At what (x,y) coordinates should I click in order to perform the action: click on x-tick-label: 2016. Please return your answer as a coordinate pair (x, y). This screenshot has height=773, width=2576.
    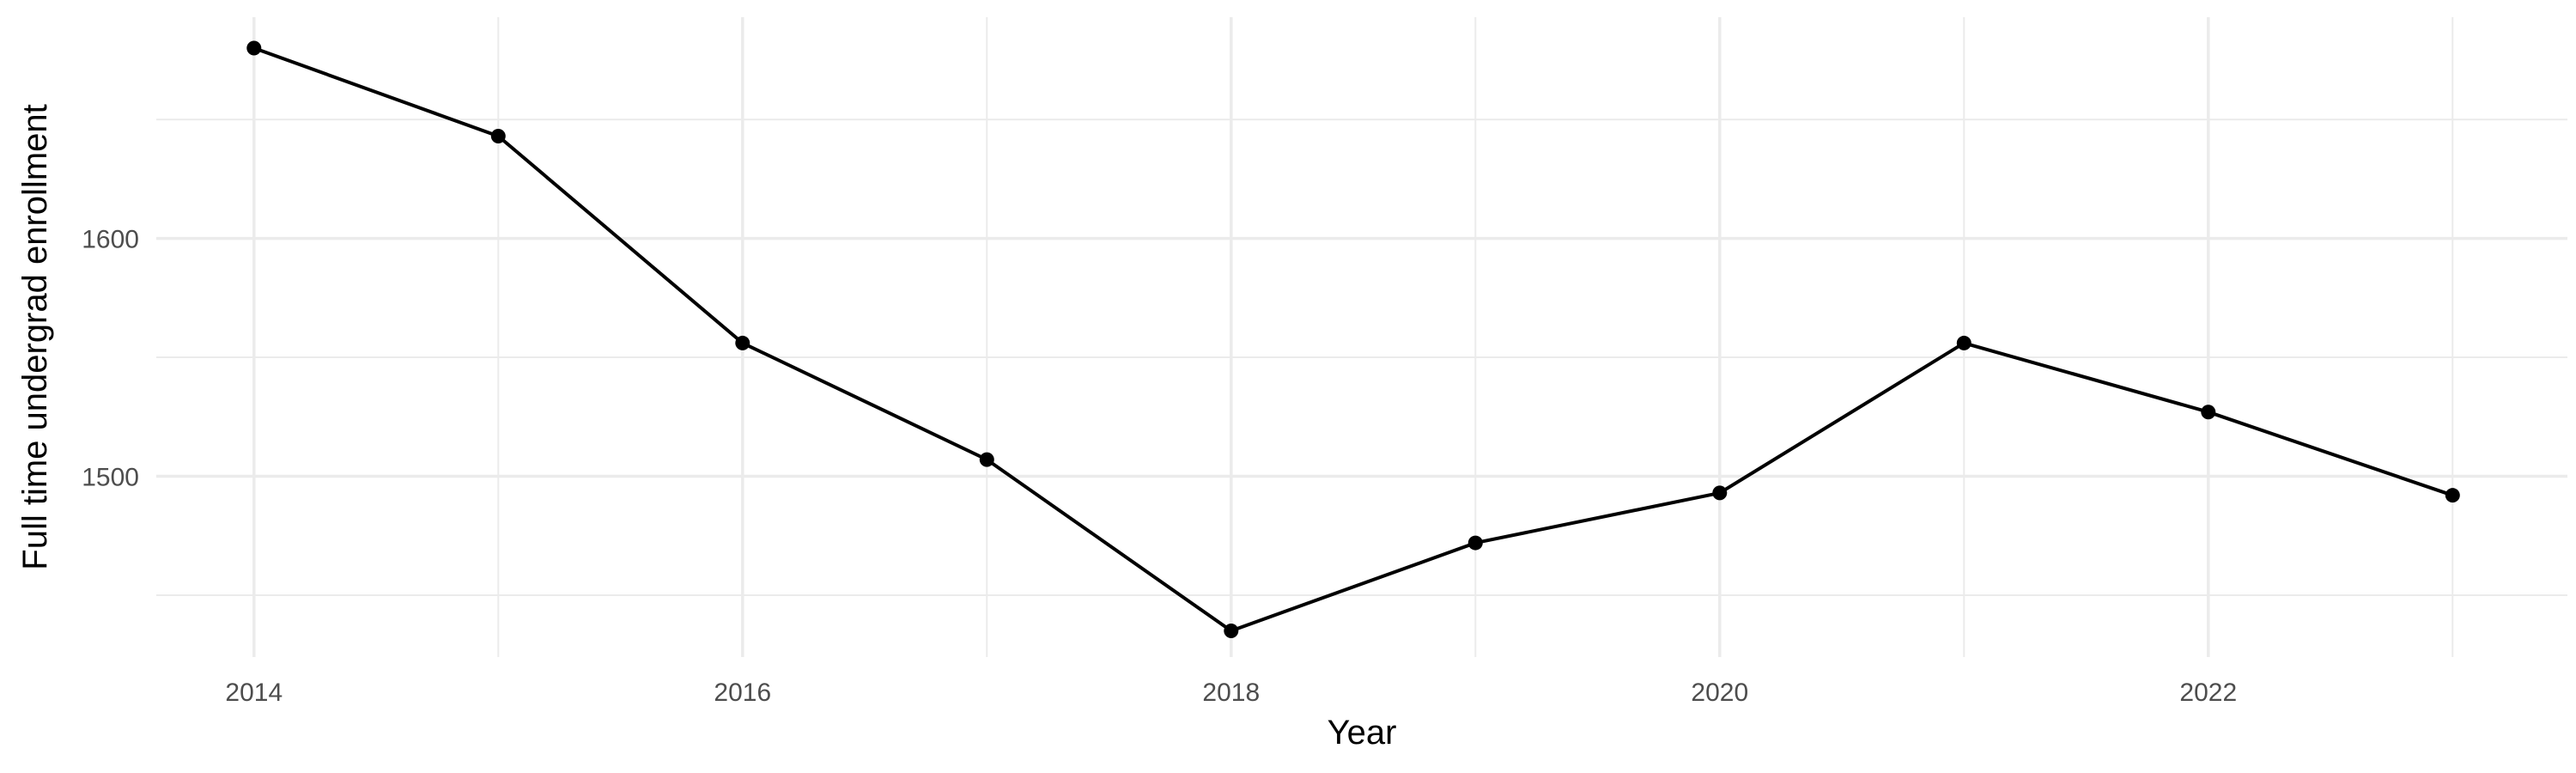
    Looking at the image, I should click on (742, 693).